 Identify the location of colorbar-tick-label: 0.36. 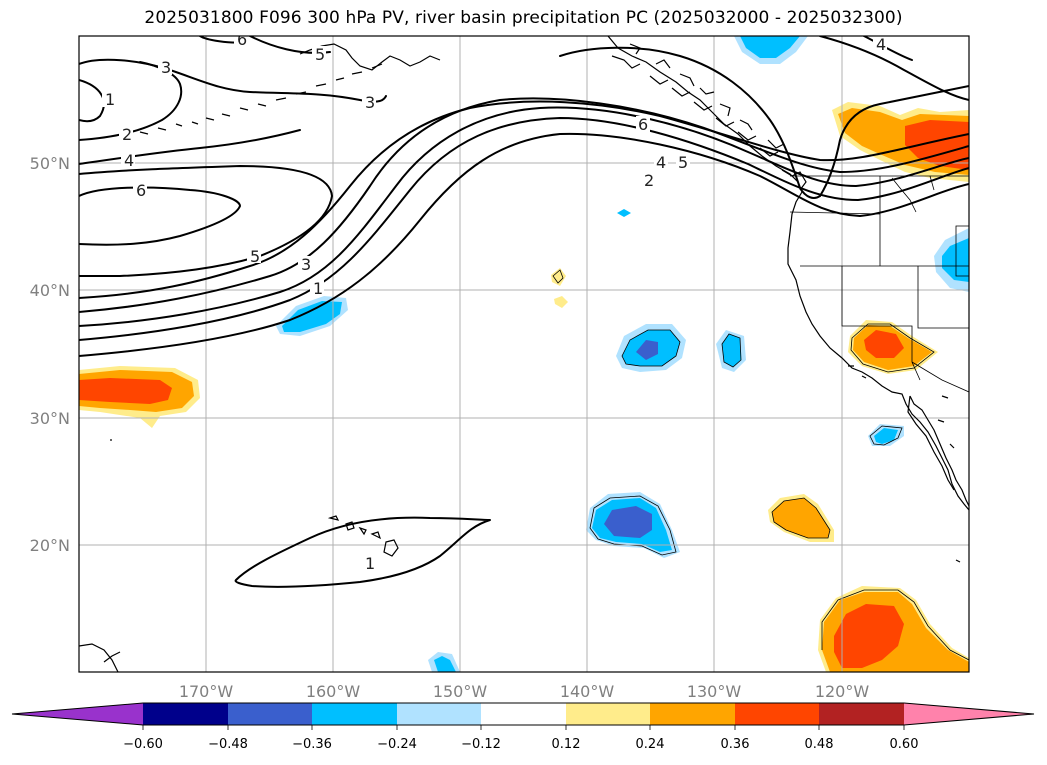
(735, 744).